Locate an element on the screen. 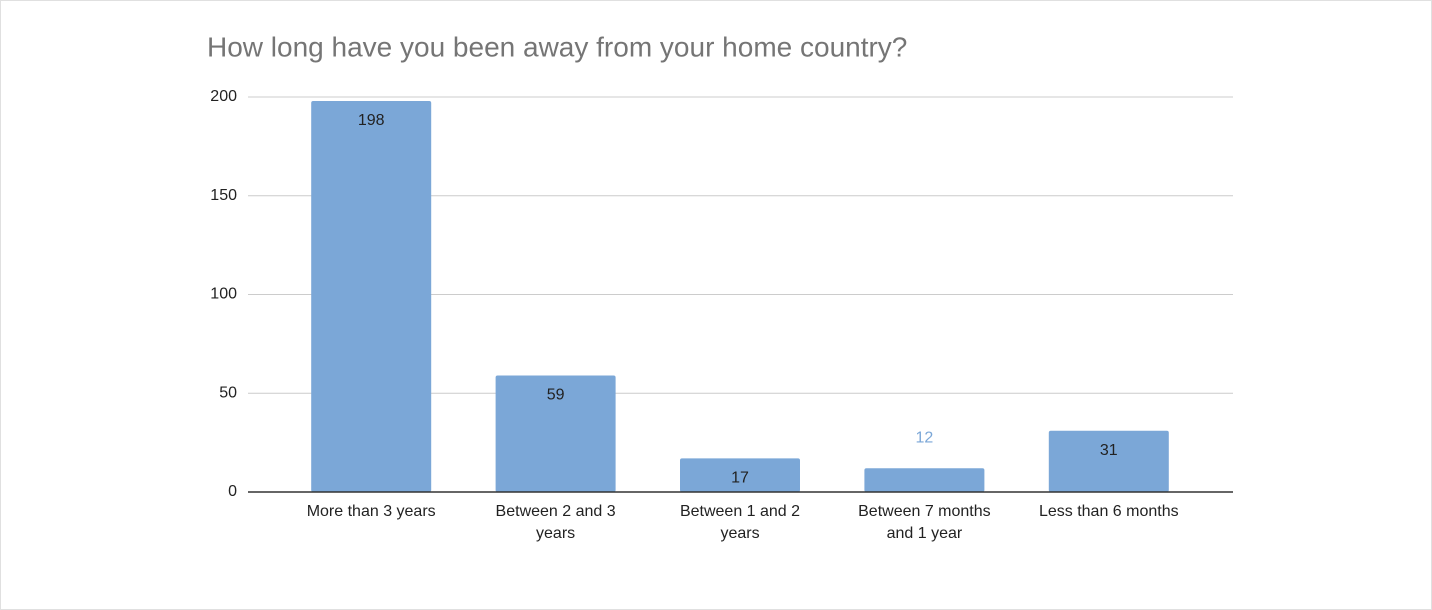 The image size is (1432, 610). x-tick-label: Between 7 months and 1 year is located at coordinates (924, 522).